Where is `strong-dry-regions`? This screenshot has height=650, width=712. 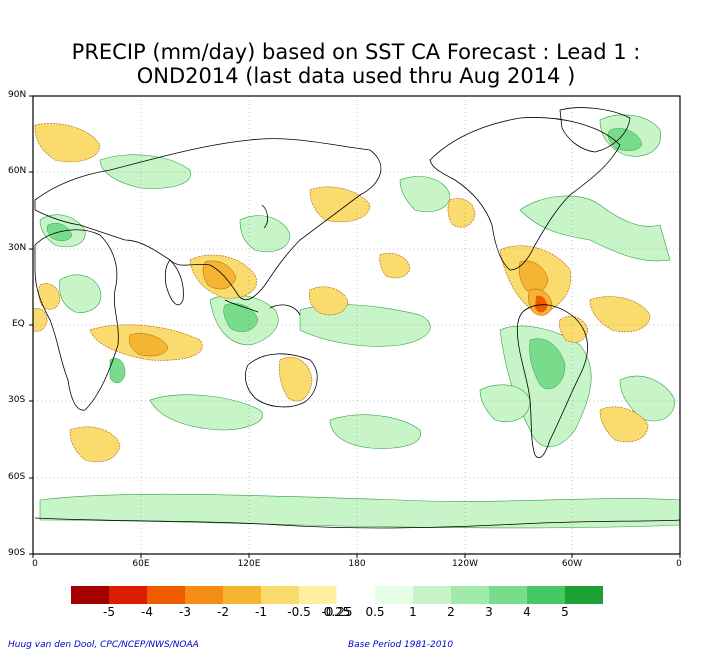 strong-dry-regions is located at coordinates (341, 308).